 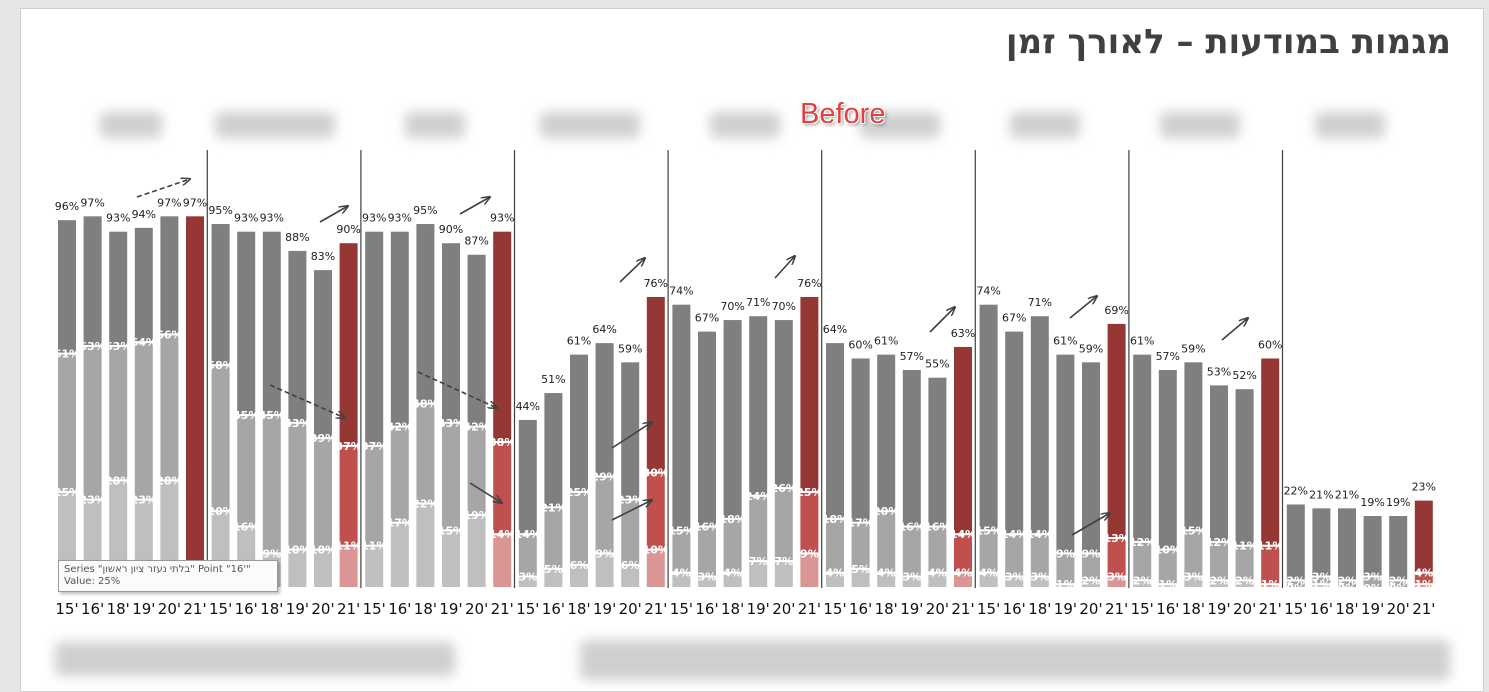 What do you see at coordinates (835, 329) in the screenshot?
I see `data-label: 64%` at bounding box center [835, 329].